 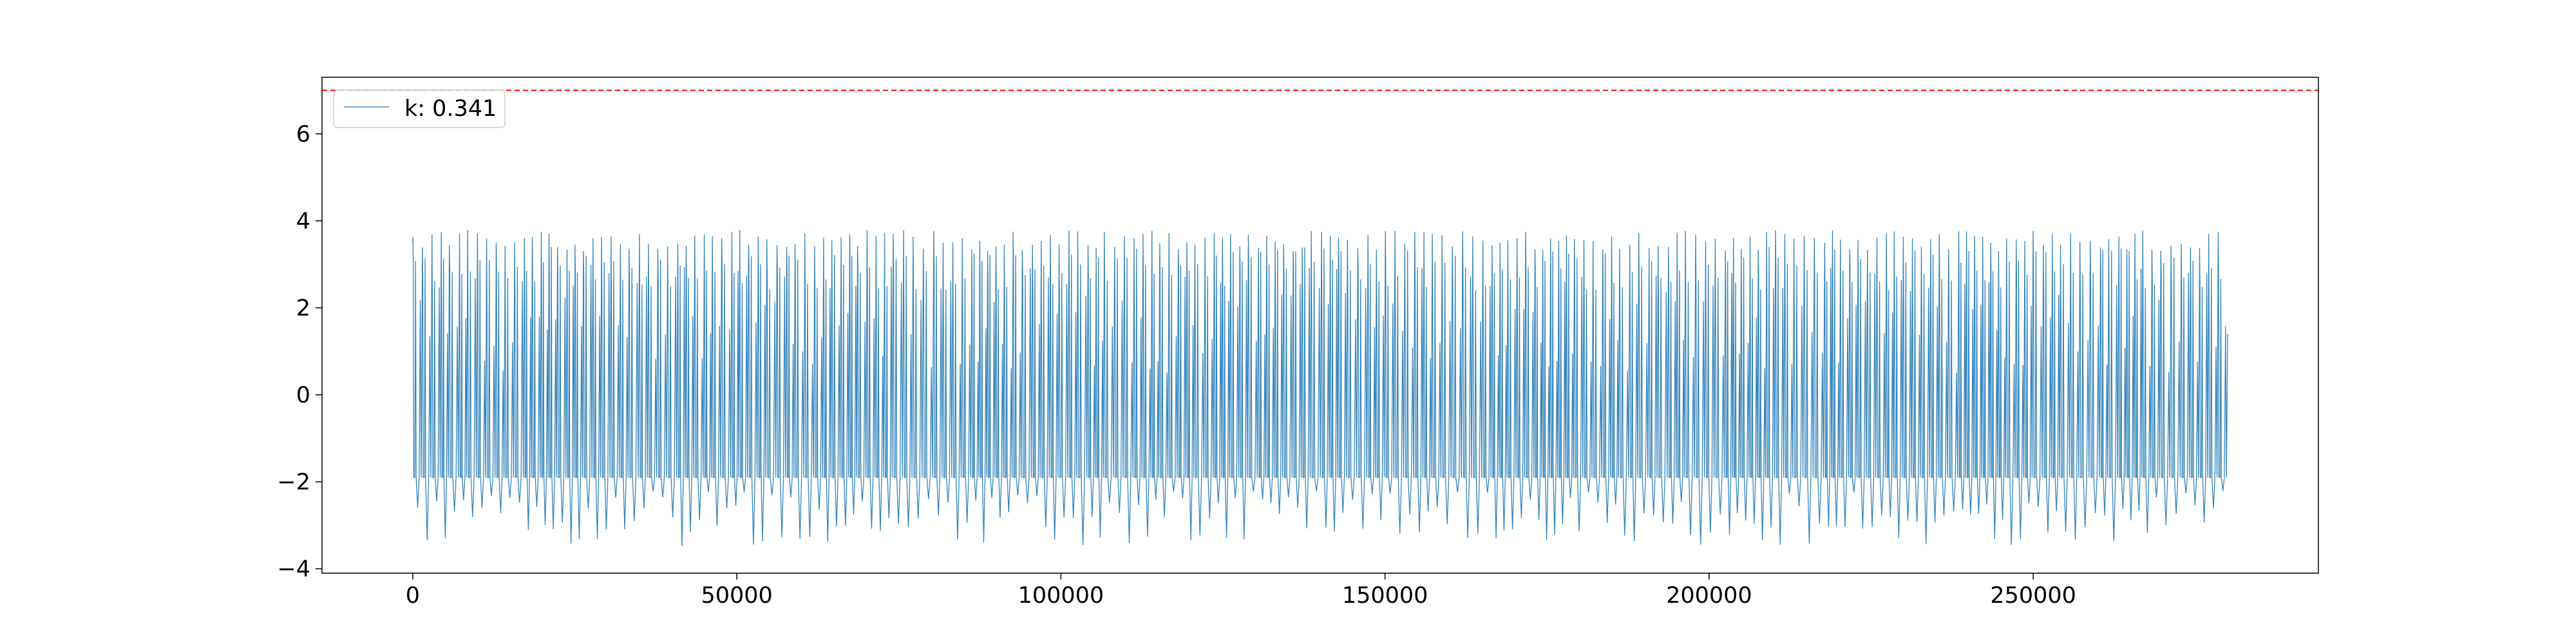 What do you see at coordinates (303, 135) in the screenshot?
I see `y-tick-label: 6` at bounding box center [303, 135].